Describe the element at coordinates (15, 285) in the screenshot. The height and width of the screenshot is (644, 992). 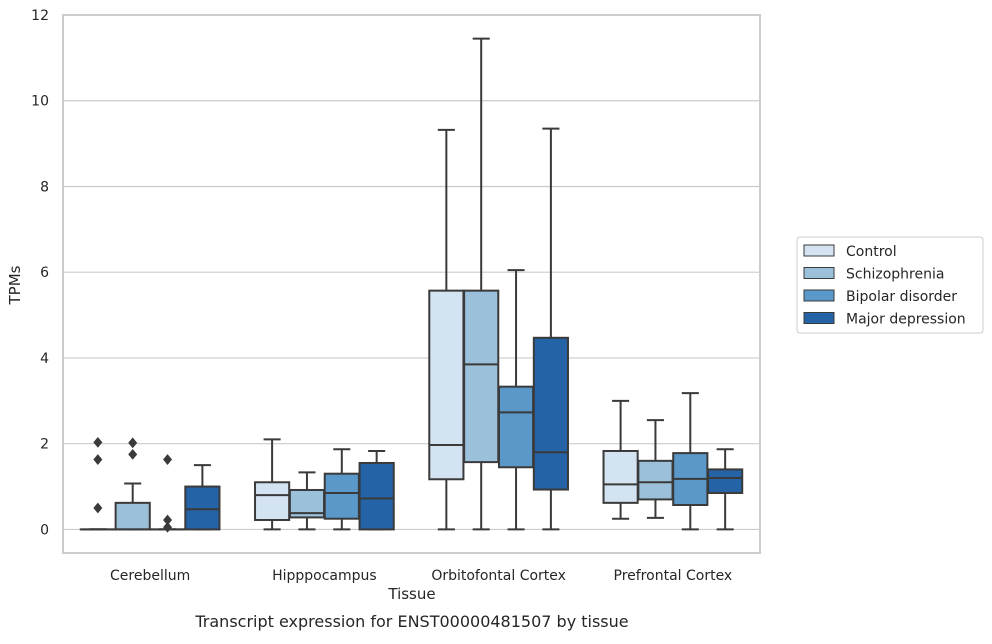
I see `y-axis-label: TPMs` at that location.